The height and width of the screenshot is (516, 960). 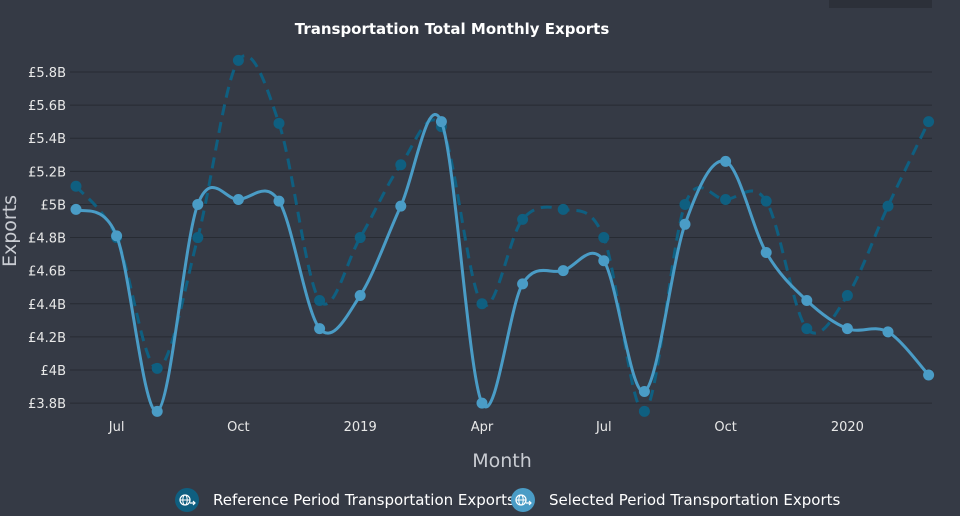 I want to click on y-tick-label: £3.8B, so click(x=47, y=404).